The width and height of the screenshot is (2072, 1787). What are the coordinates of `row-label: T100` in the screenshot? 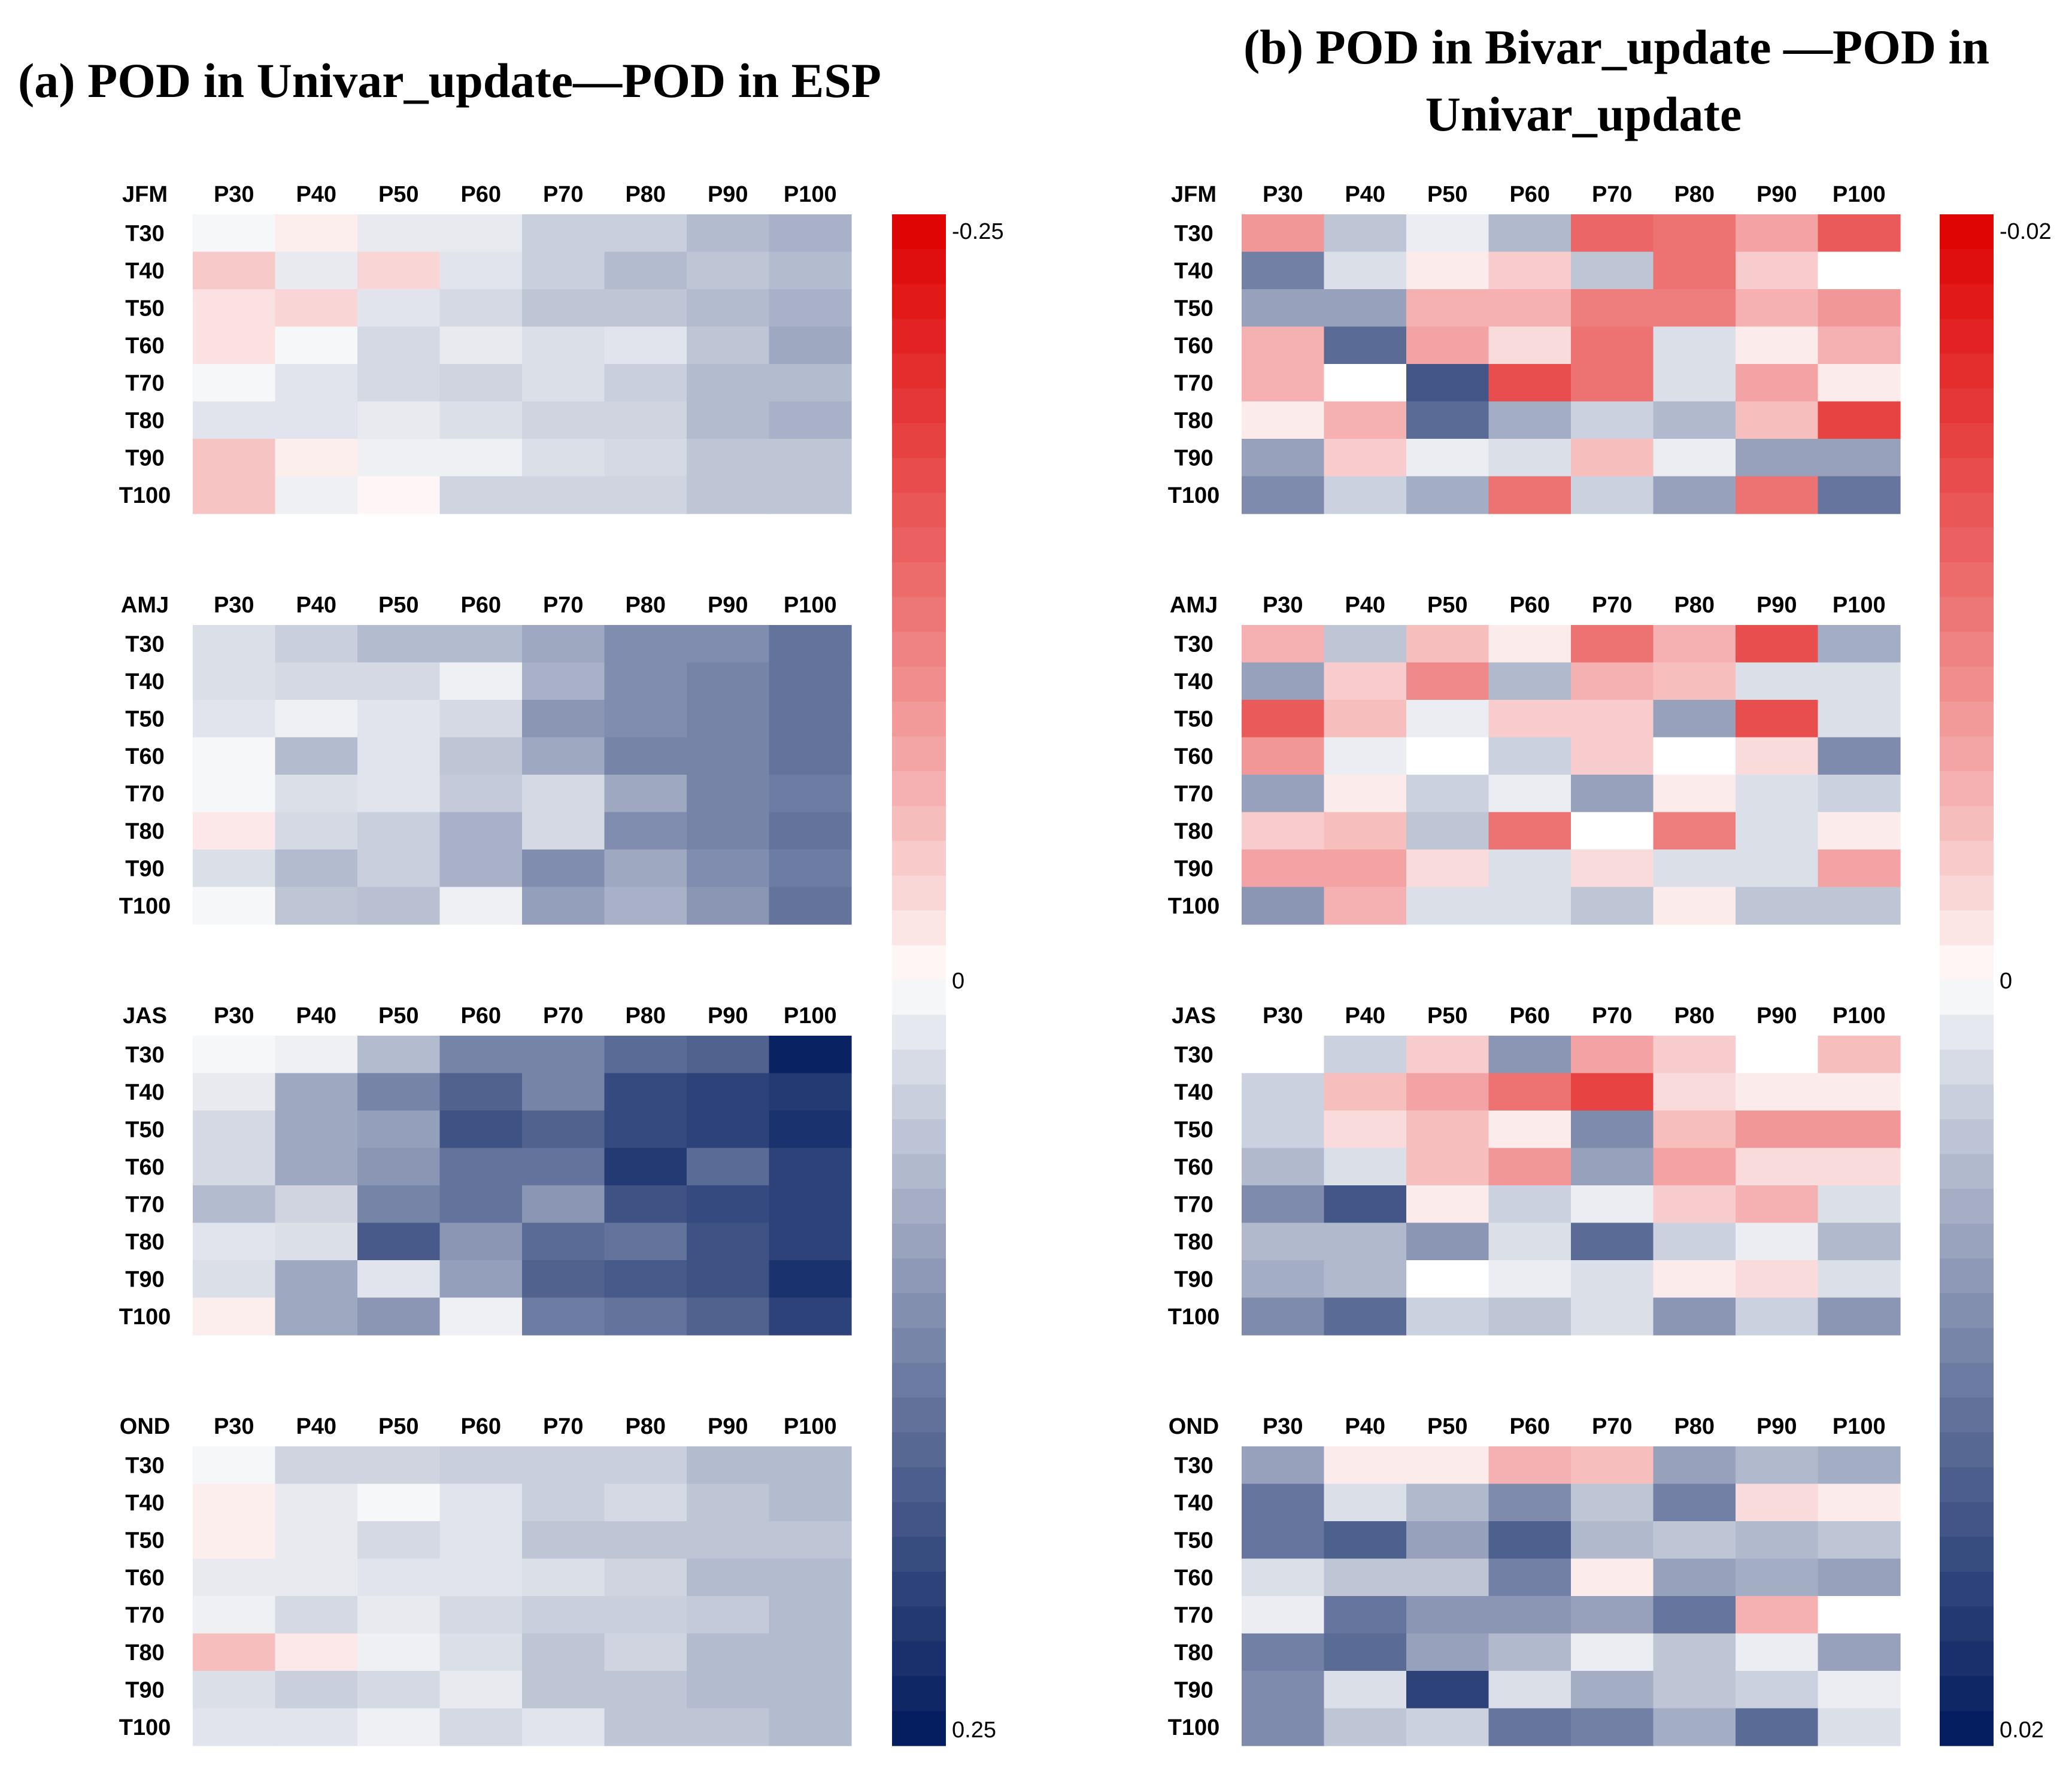 It's located at (1194, 1317).